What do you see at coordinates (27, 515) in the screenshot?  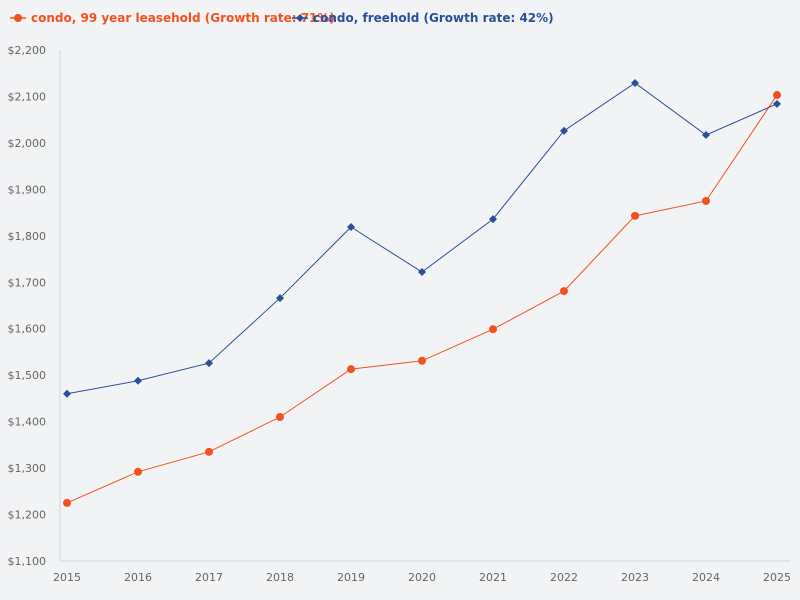 I see `y-tick-label: $1,200` at bounding box center [27, 515].